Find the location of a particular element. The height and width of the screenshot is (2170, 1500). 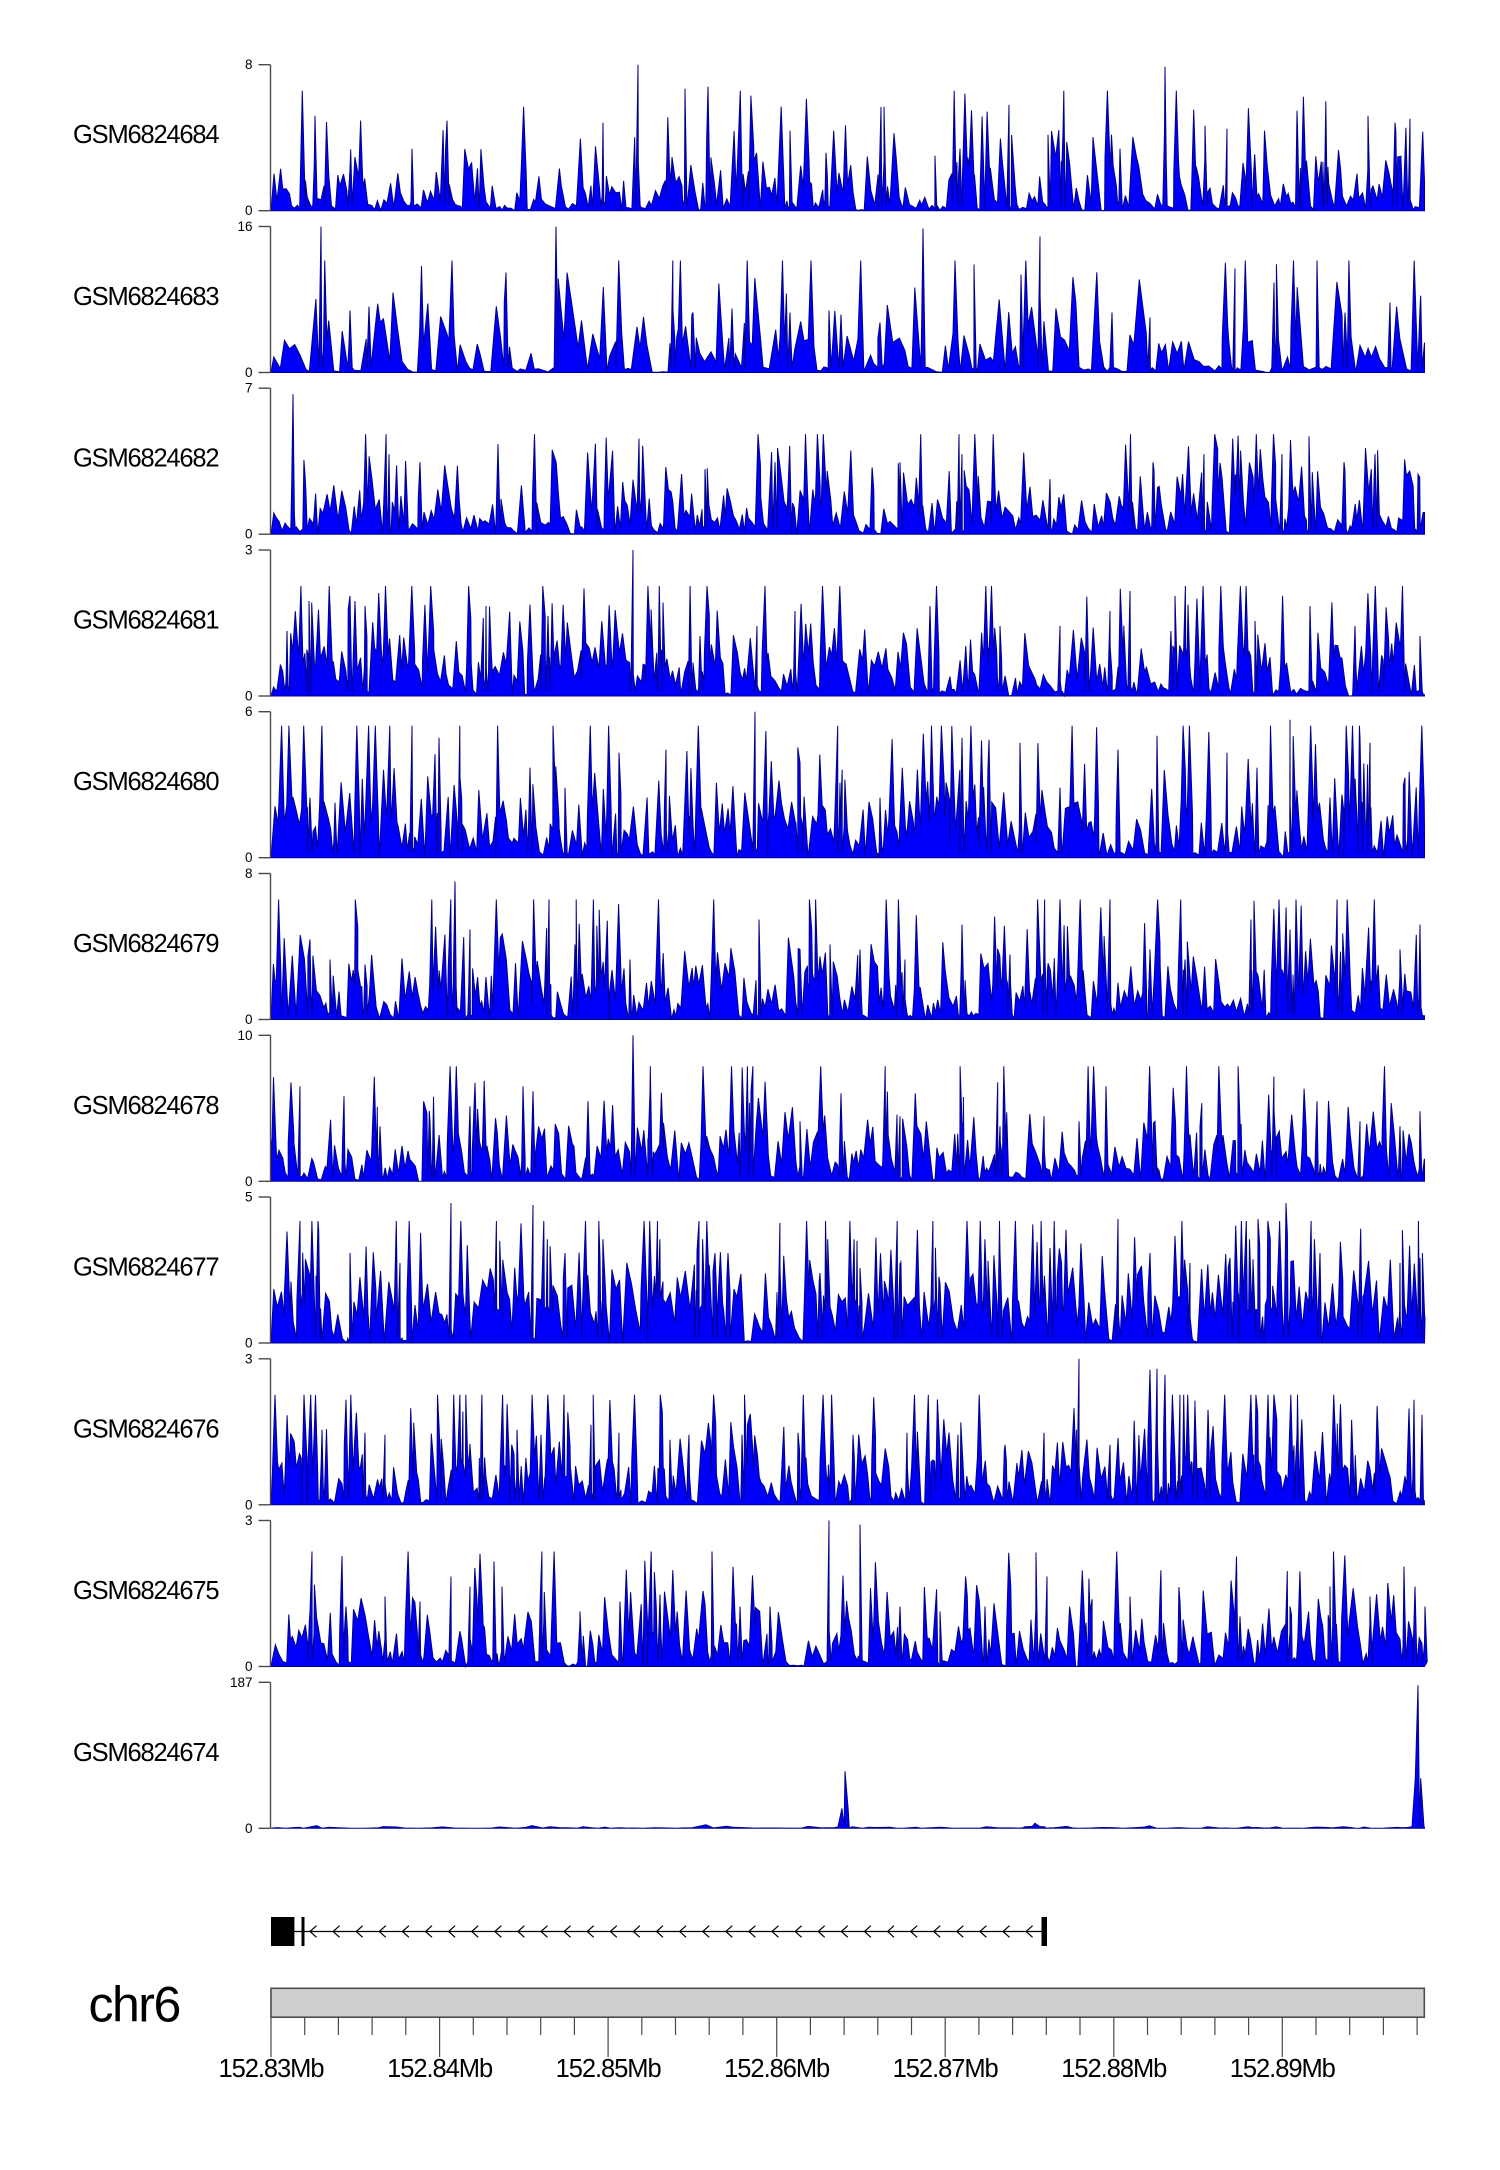

svg-text: 10 is located at coordinates (244, 1035).